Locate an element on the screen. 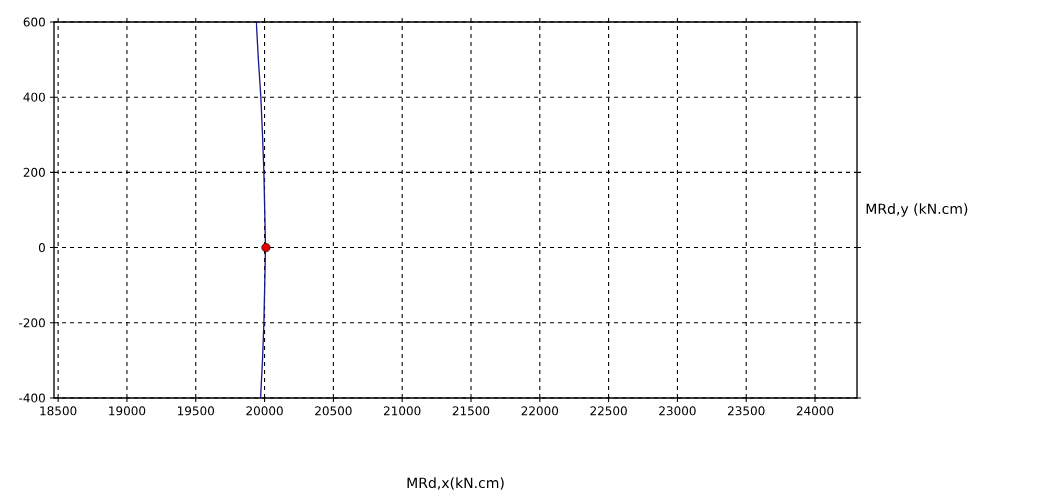 Image resolution: width=1052 pixels, height=502 pixels. x-tick-label: 23000 is located at coordinates (677, 411).